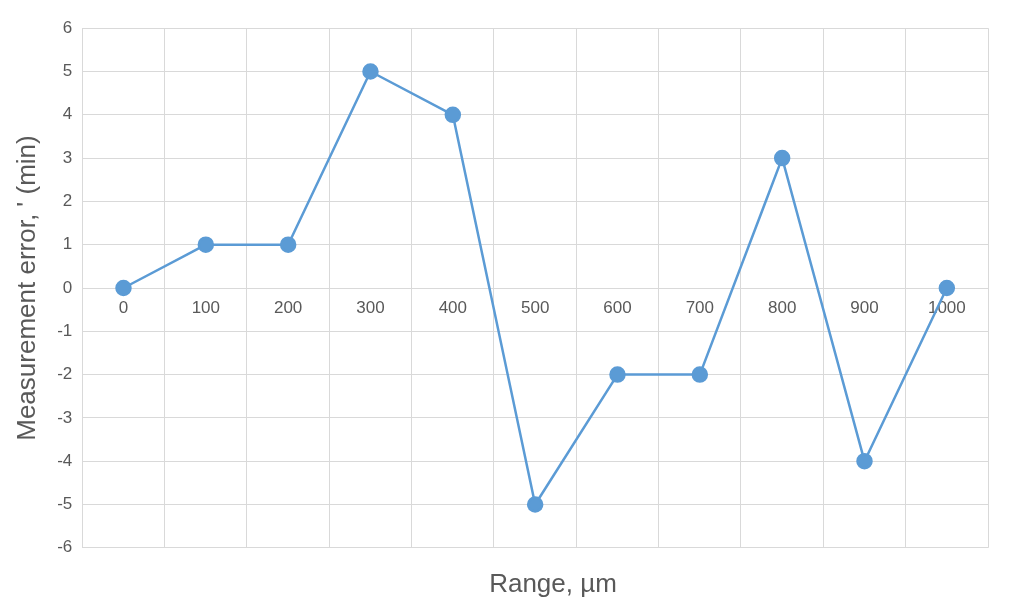 Image resolution: width=1019 pixels, height=612 pixels. I want to click on y-tick-label: -6, so click(65, 547).